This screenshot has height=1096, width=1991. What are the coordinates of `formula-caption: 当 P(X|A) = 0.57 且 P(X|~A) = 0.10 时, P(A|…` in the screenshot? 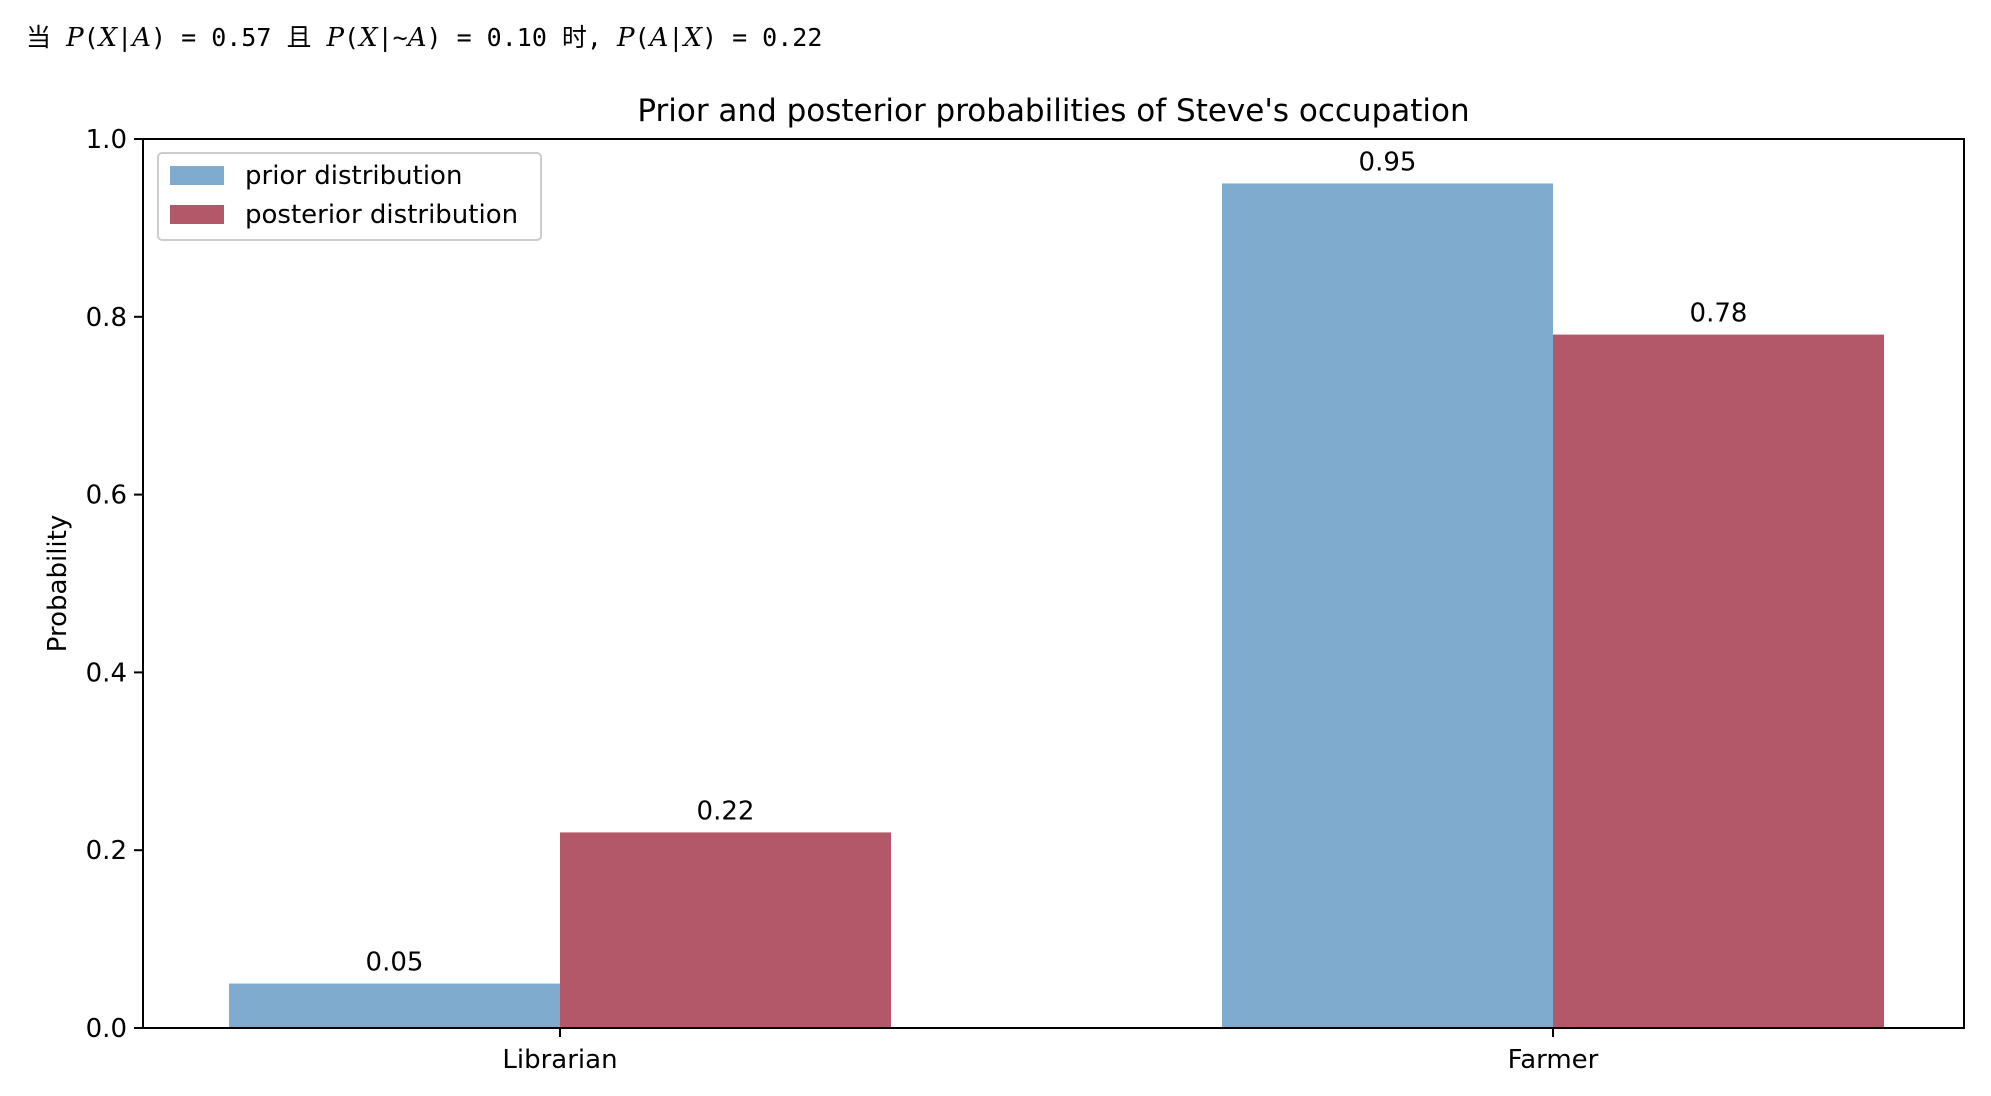 It's located at (424, 36).